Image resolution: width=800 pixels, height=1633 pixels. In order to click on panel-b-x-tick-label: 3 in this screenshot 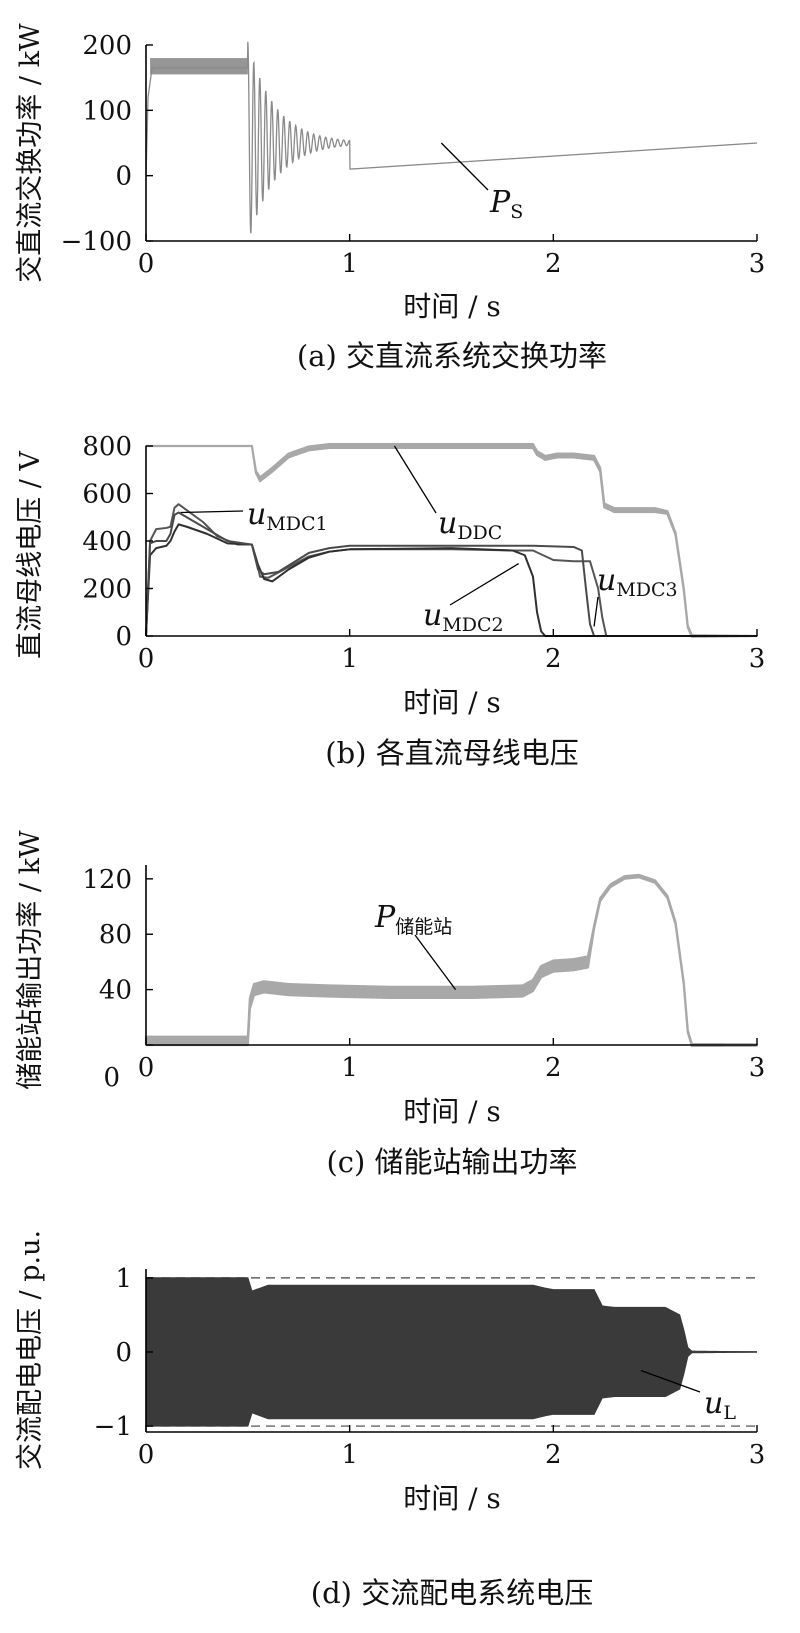, I will do `click(757, 659)`.